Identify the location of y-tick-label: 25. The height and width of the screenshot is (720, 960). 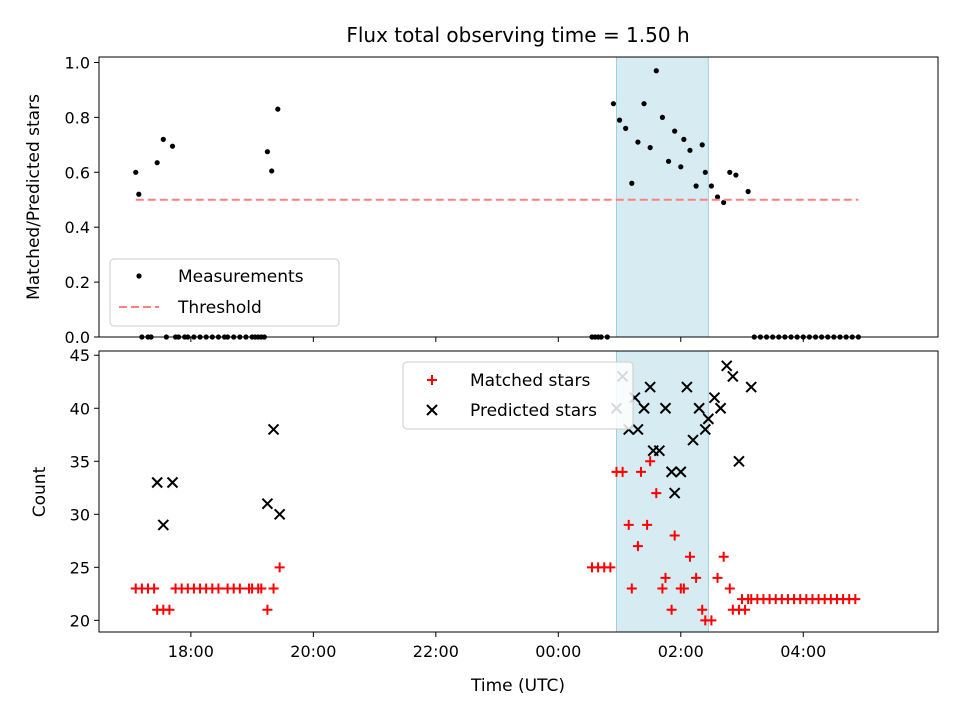
(80, 567).